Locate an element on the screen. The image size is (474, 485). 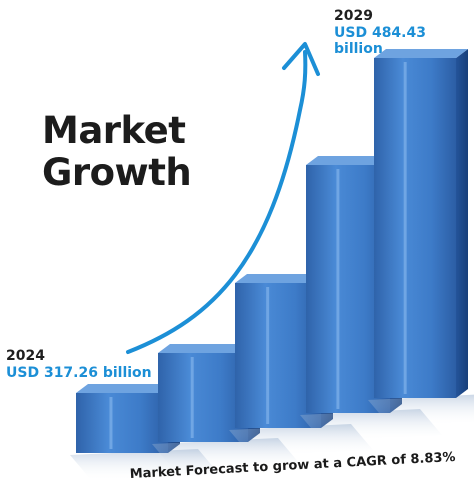
headline-line2: Growth is located at coordinates (117, 172).